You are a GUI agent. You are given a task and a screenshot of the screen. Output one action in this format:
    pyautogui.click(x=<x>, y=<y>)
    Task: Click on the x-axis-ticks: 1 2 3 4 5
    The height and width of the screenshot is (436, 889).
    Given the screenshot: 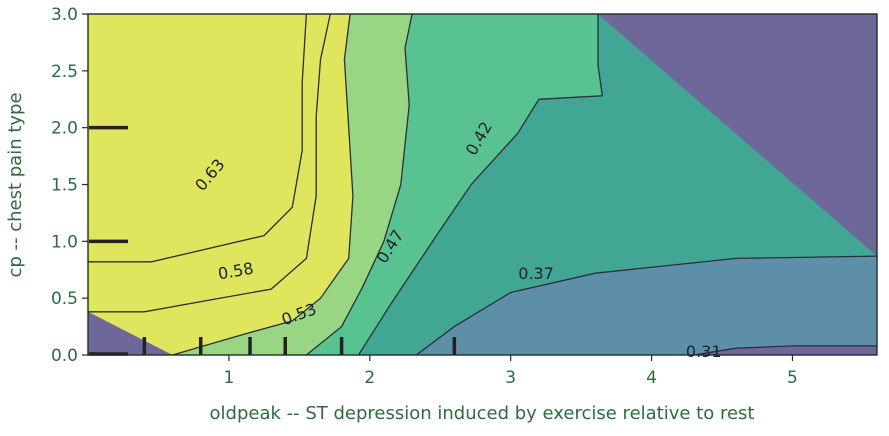 What is the action you would take?
    pyautogui.click(x=510, y=371)
    